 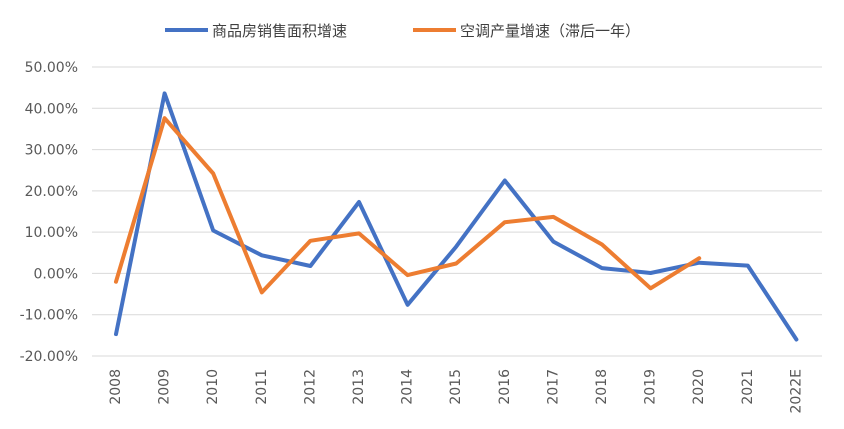 I want to click on x-tick-label: 2021, so click(x=748, y=387).